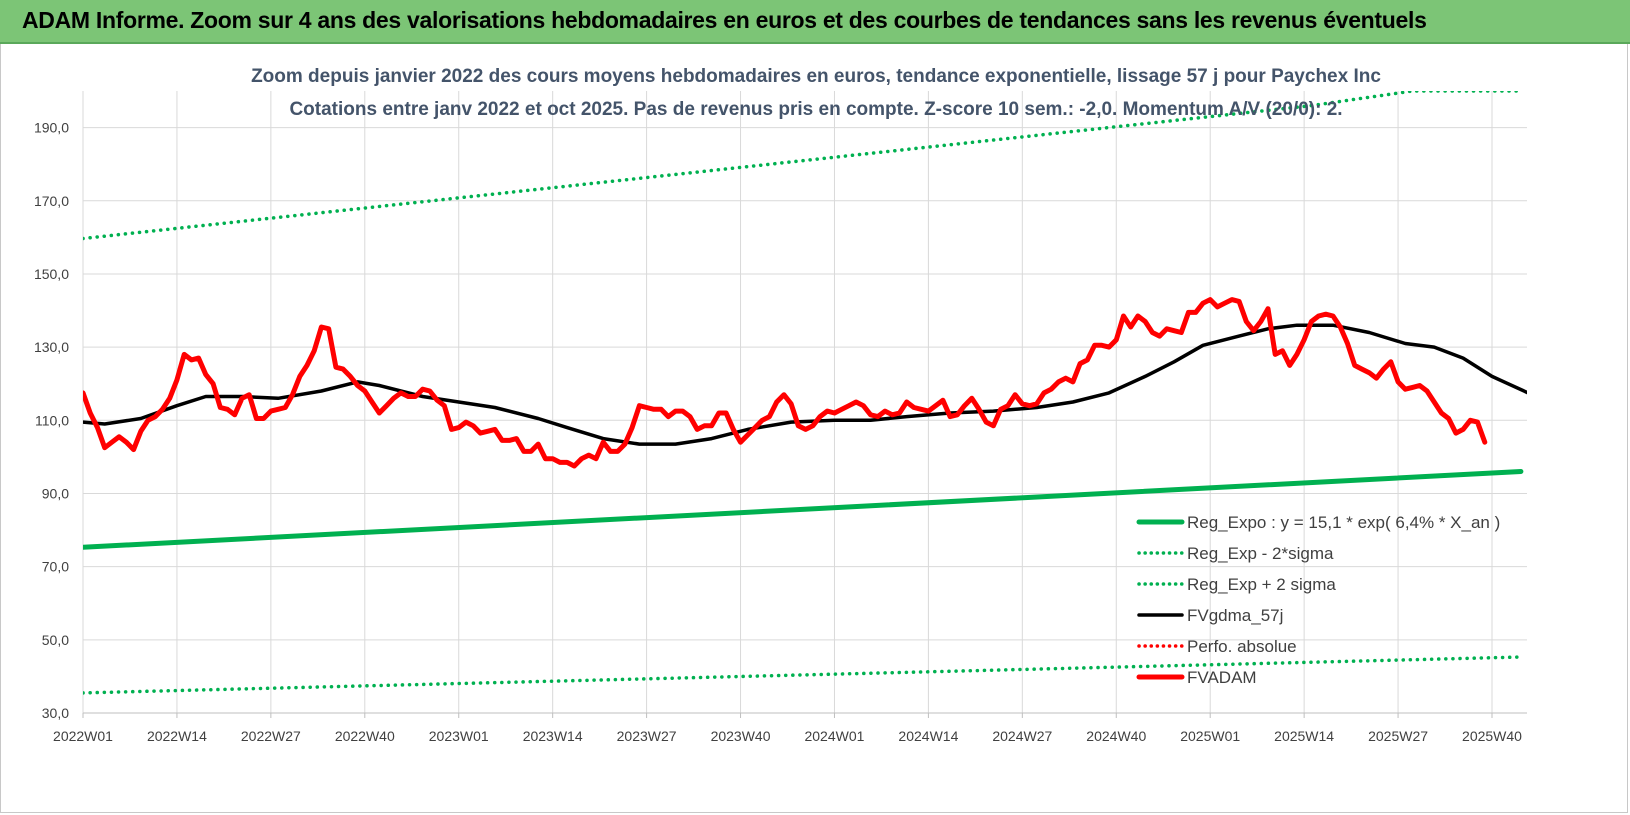 The image size is (1630, 815). Describe the element at coordinates (1022, 736) in the screenshot. I see `x-tick-label: 2024W27` at that location.